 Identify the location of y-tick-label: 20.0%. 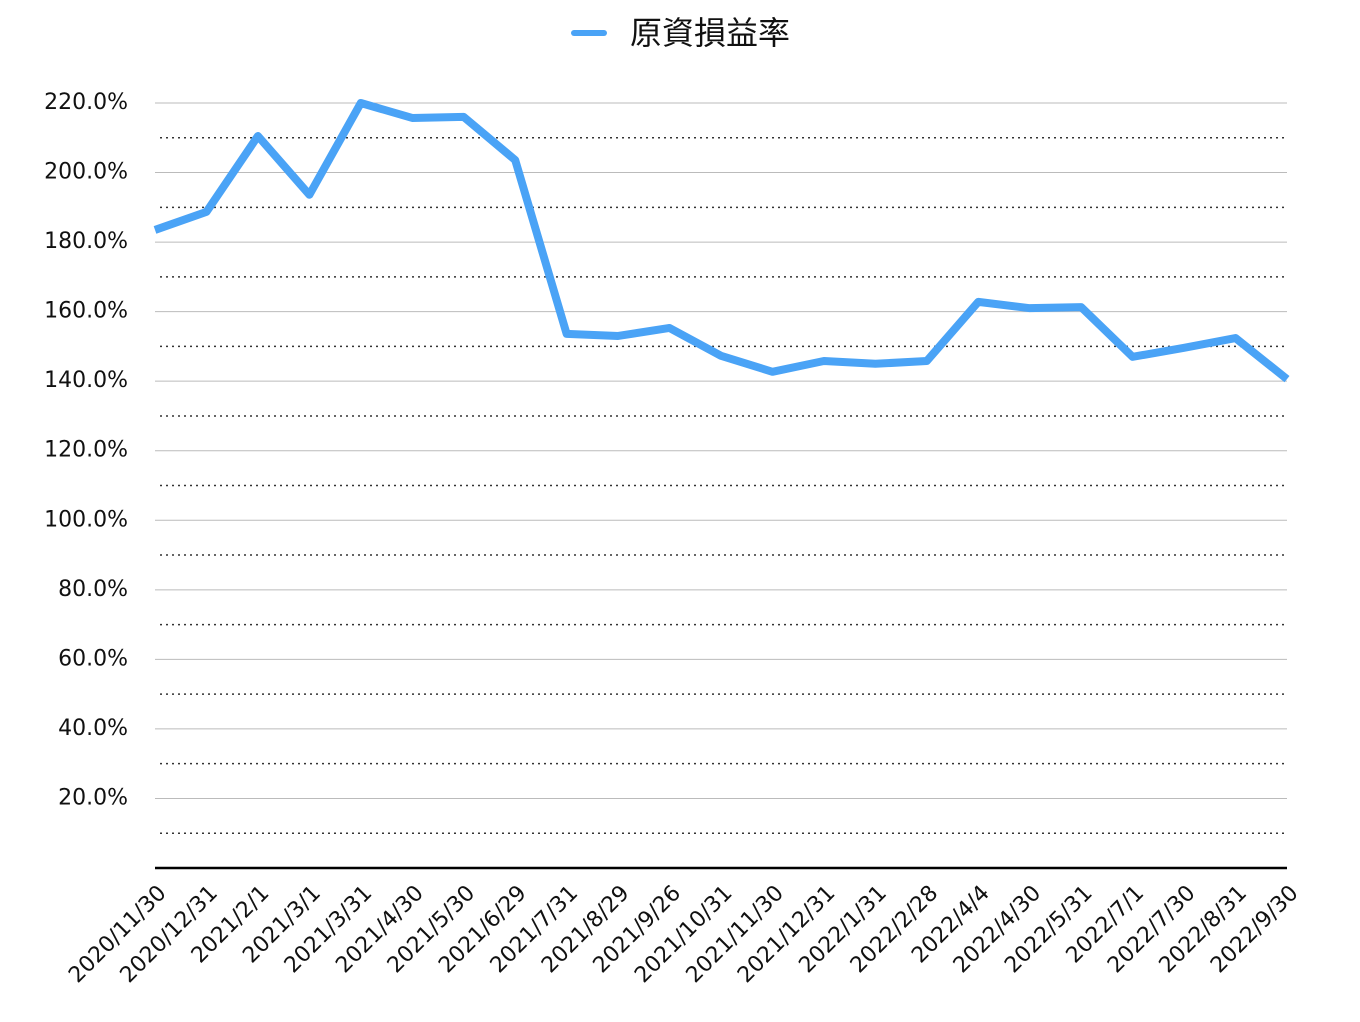
(93, 797).